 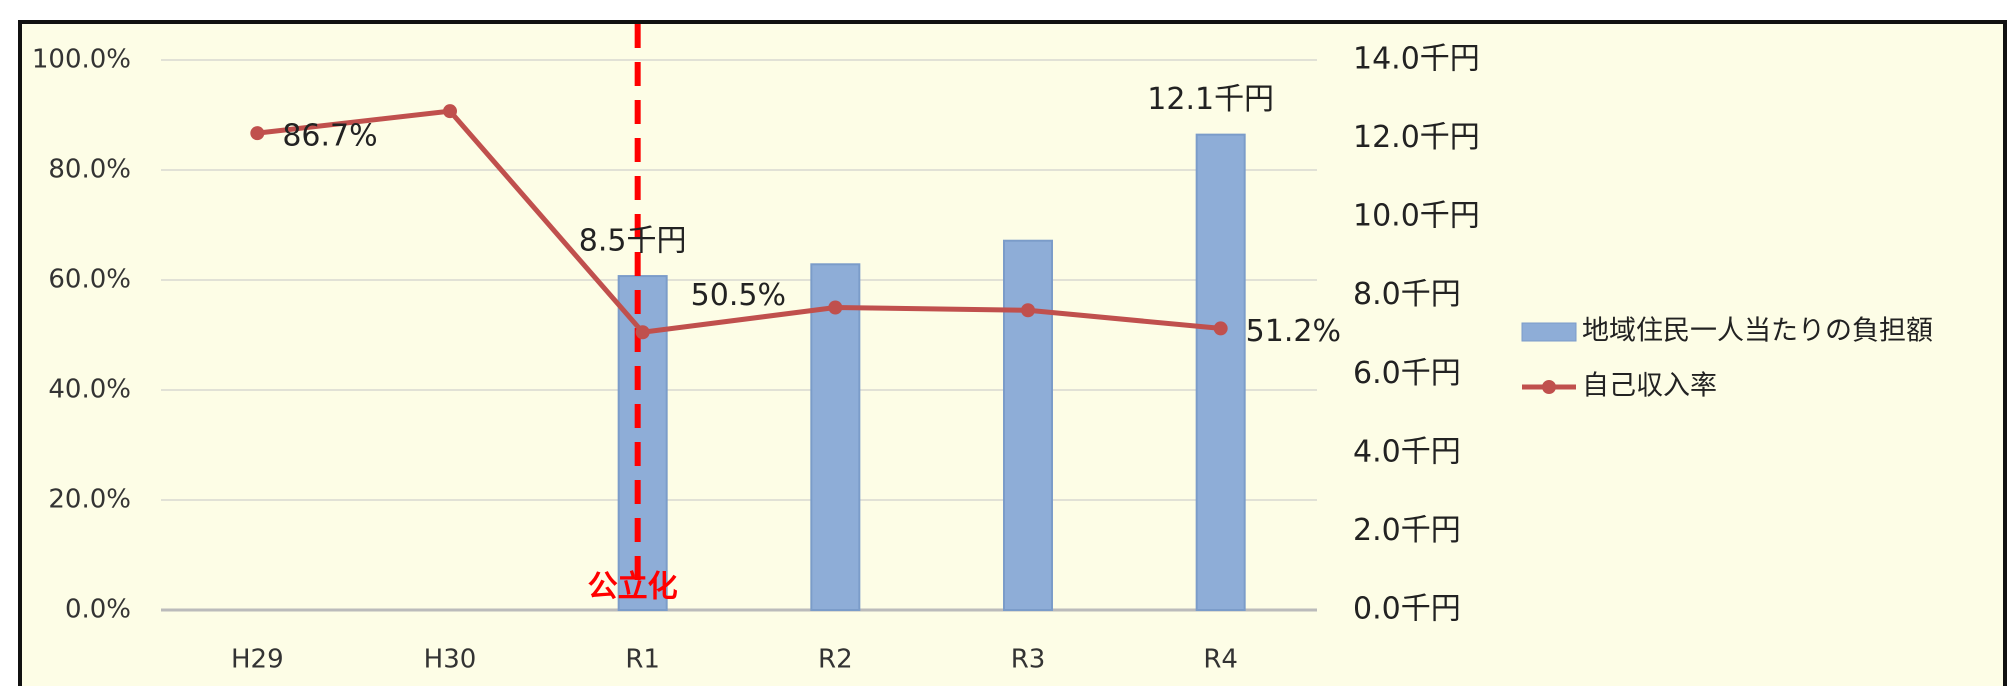 What do you see at coordinates (1757, 331) in the screenshot?
I see `legend-label: 地域住民一人当たりの負担額` at bounding box center [1757, 331].